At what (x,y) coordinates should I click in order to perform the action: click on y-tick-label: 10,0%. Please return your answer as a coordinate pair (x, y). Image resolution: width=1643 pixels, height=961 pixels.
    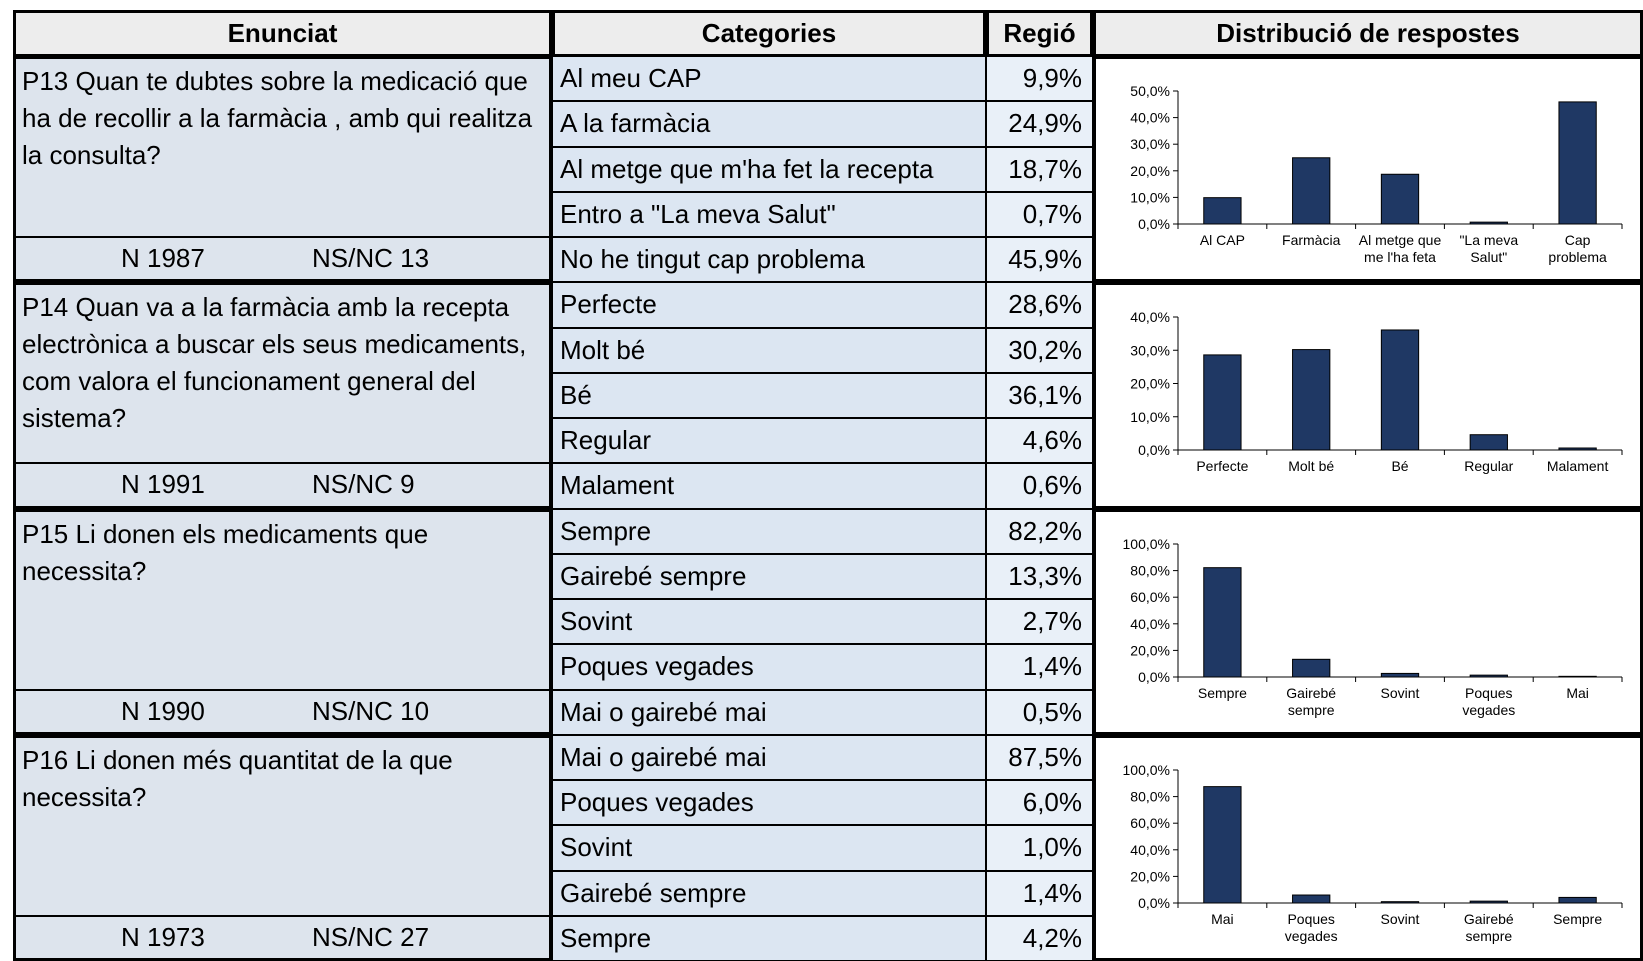
    Looking at the image, I should click on (1150, 417).